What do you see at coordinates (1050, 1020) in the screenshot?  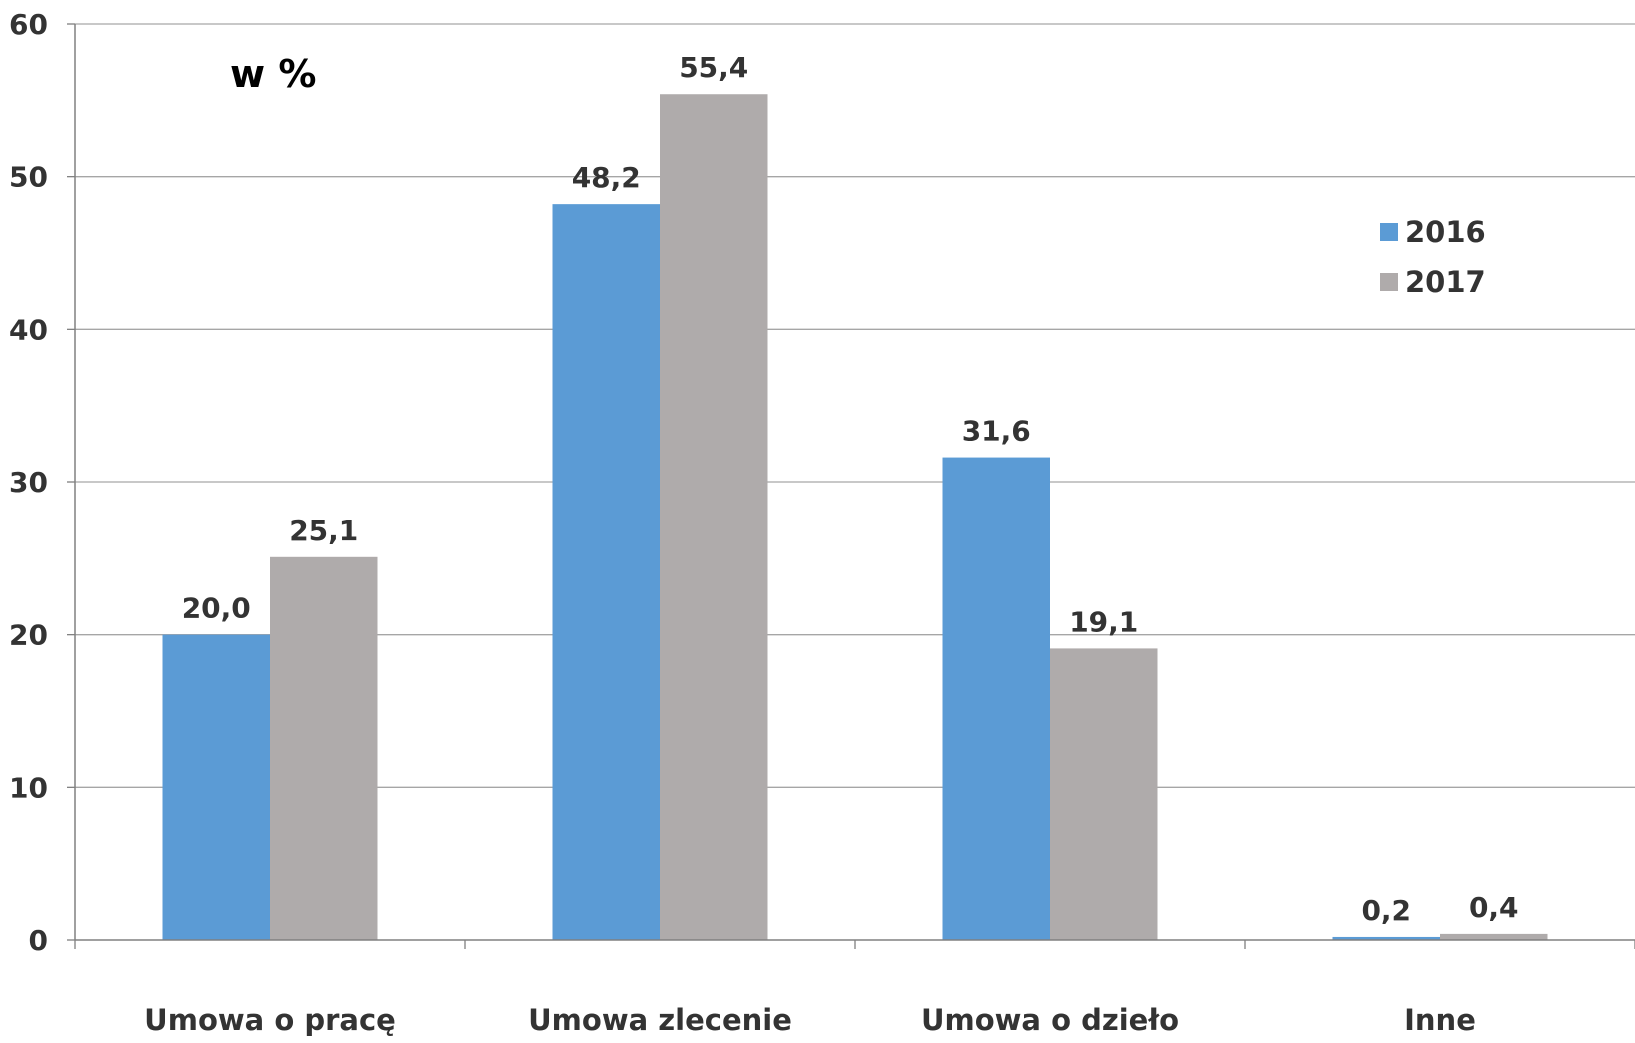 I see `x-category-label: Umowa o dzieło` at bounding box center [1050, 1020].